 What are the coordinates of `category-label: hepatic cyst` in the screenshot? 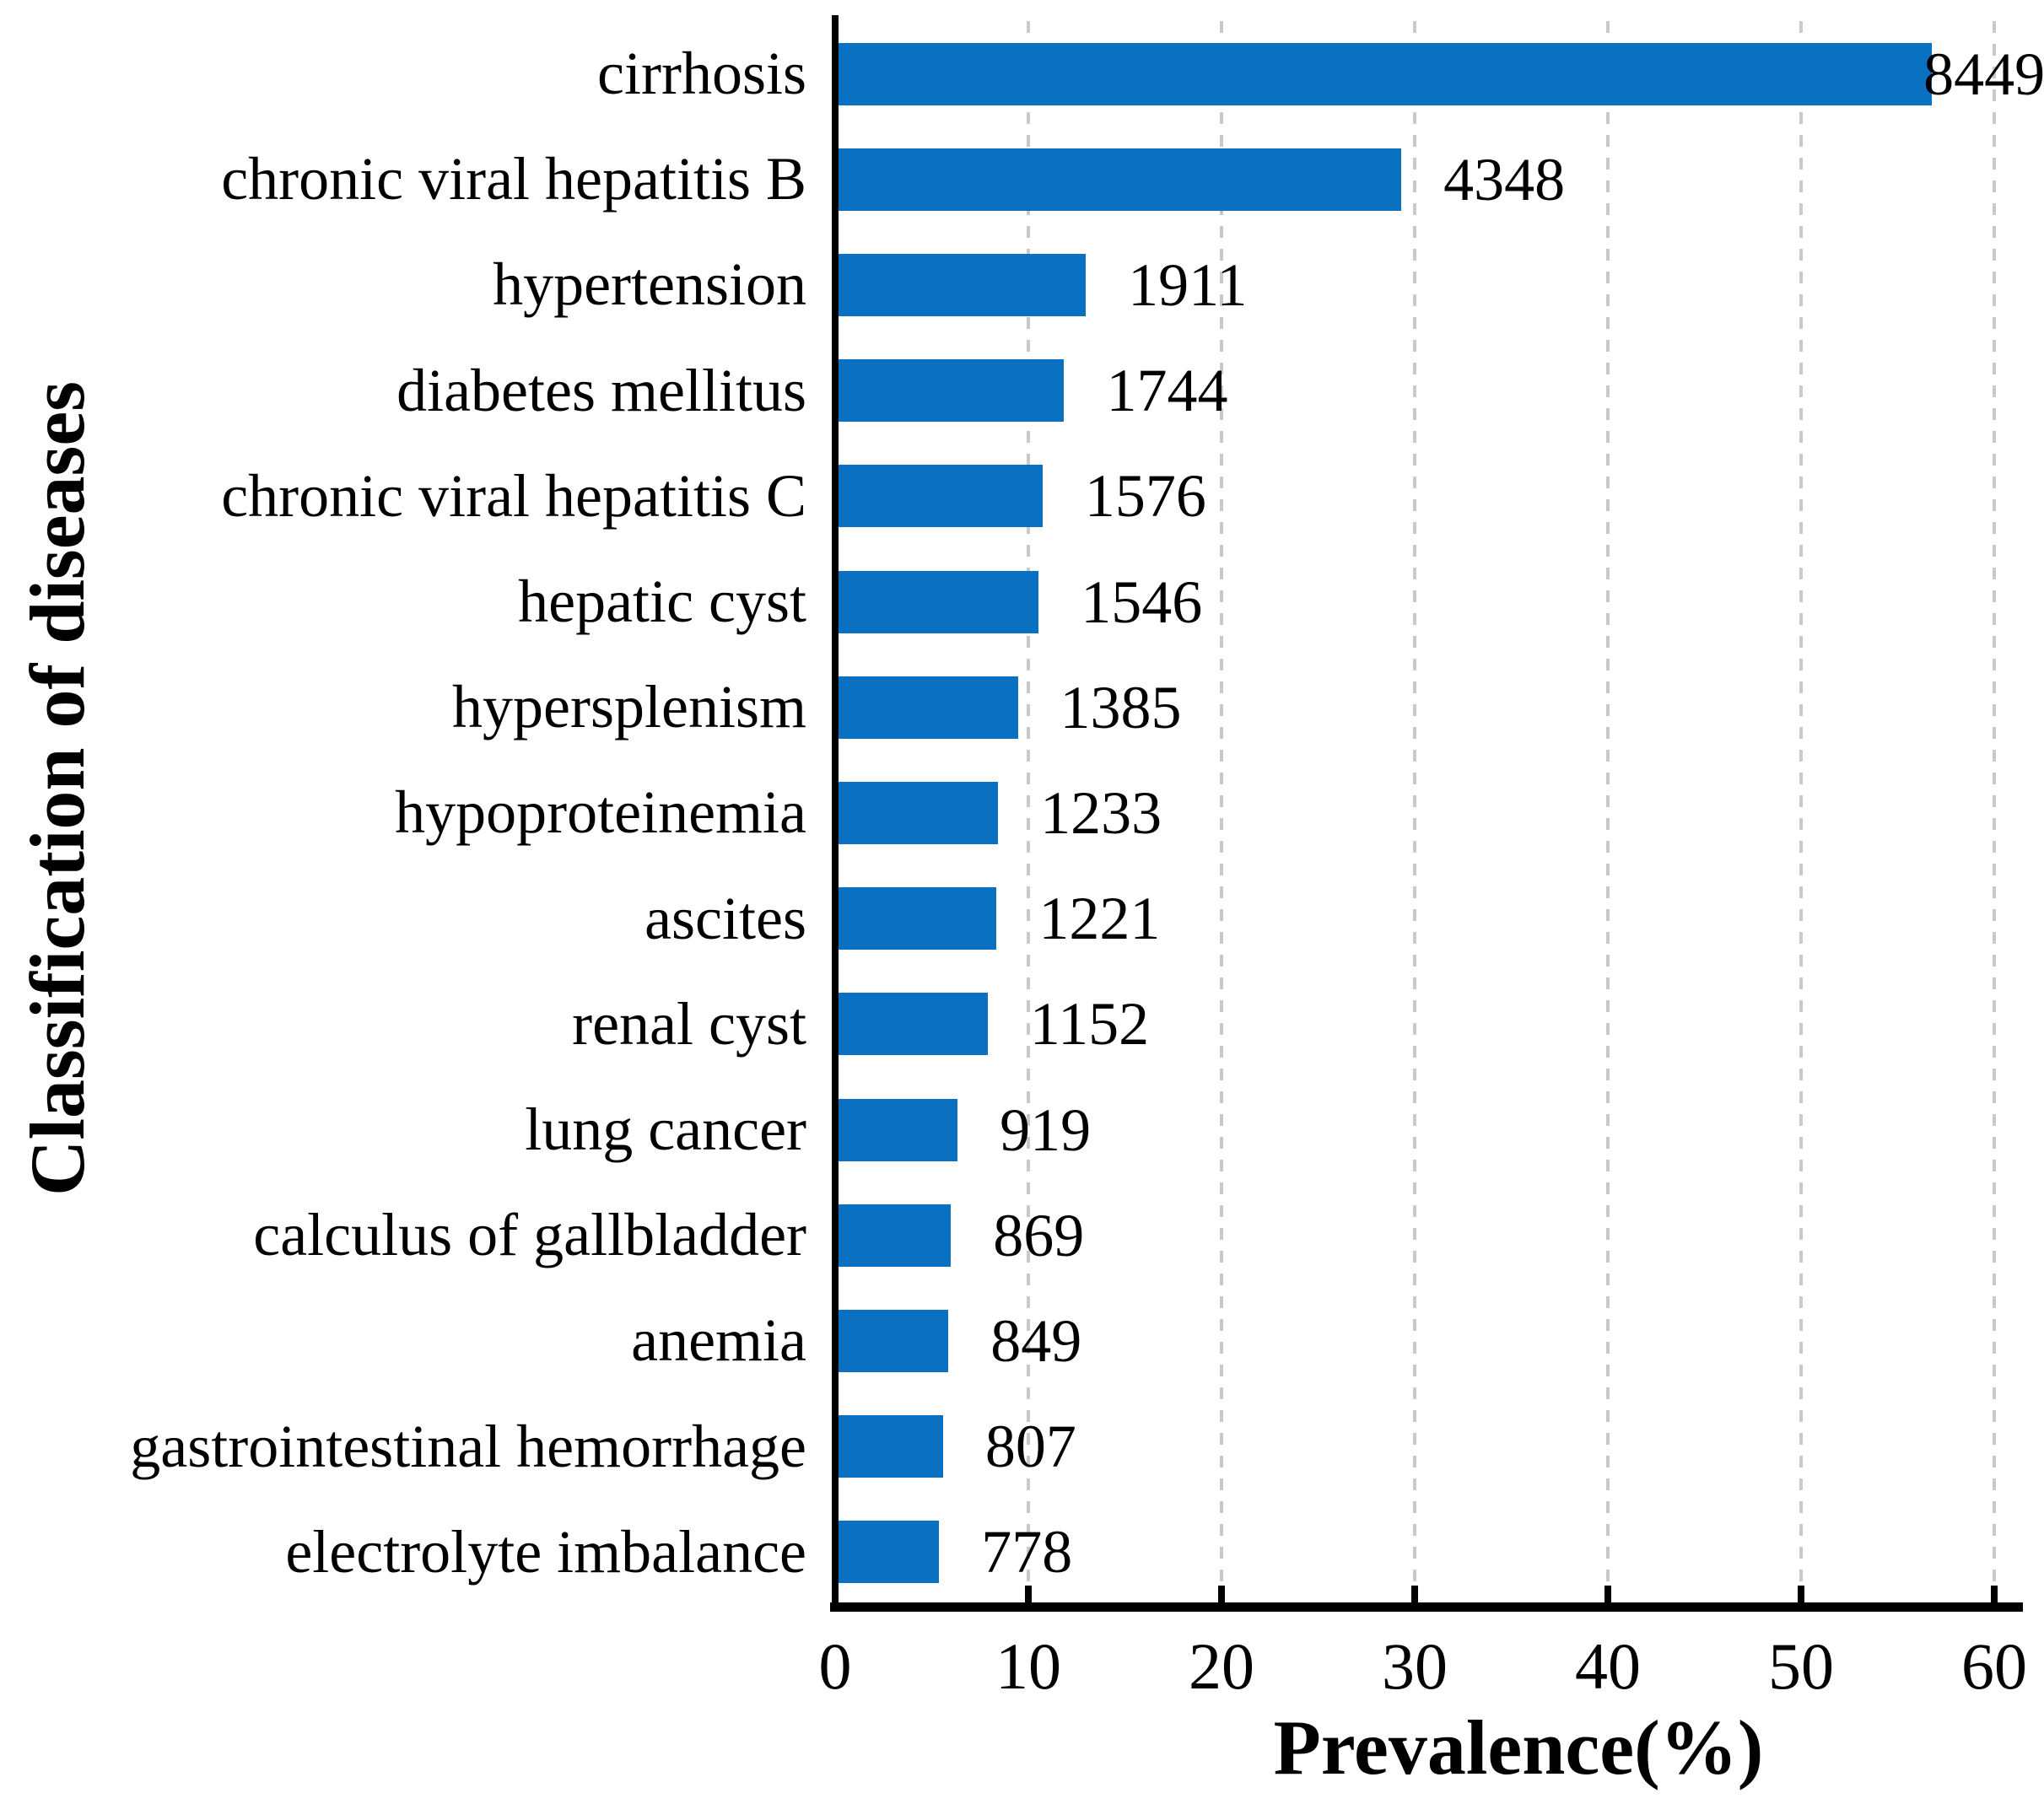 It's located at (662, 601).